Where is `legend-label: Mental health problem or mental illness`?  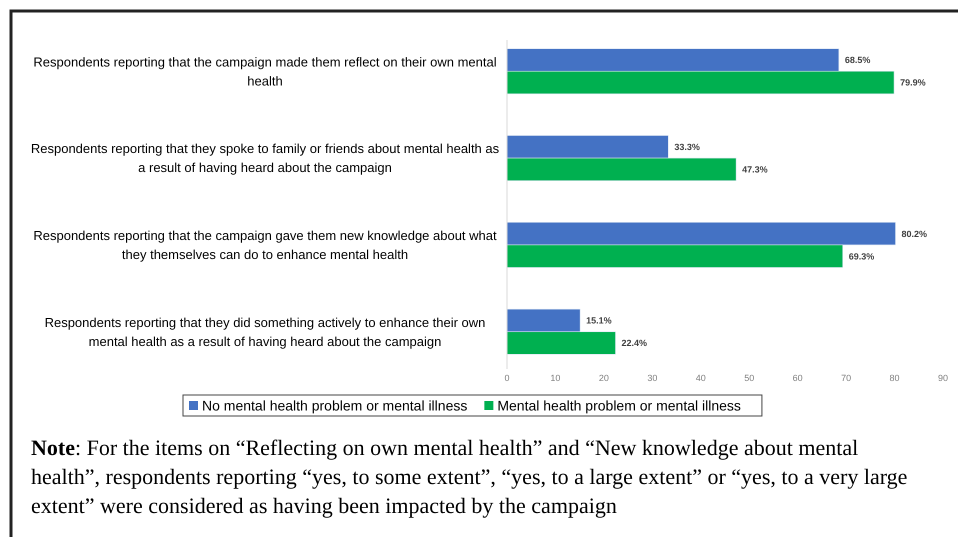 legend-label: Mental health problem or mental illness is located at coordinates (619, 406).